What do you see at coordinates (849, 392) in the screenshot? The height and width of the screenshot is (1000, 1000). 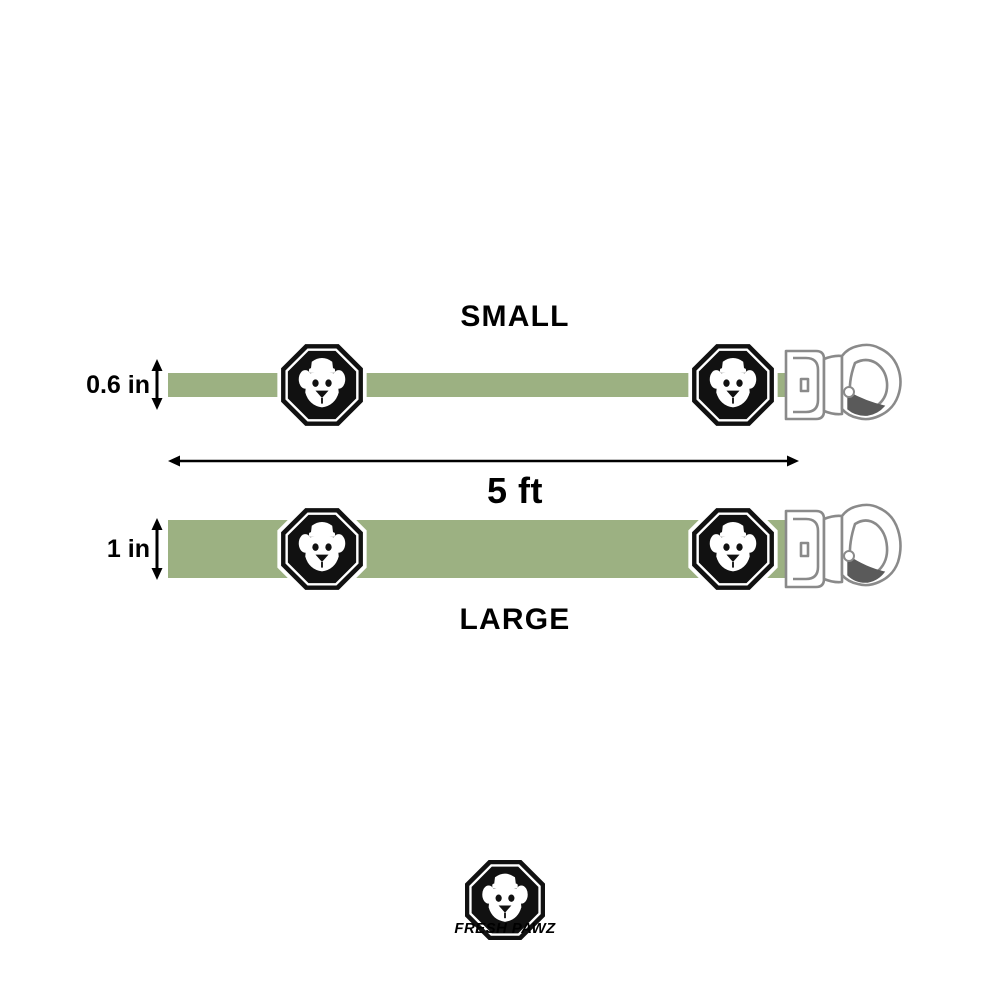 I see `small-clasp-rivet` at bounding box center [849, 392].